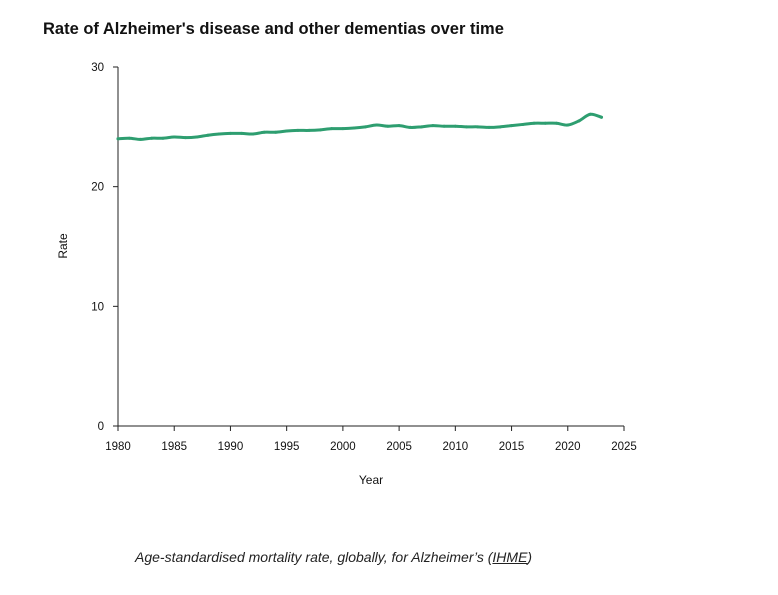 This screenshot has height=595, width=778. I want to click on y-axis-label: Rate, so click(63, 246).